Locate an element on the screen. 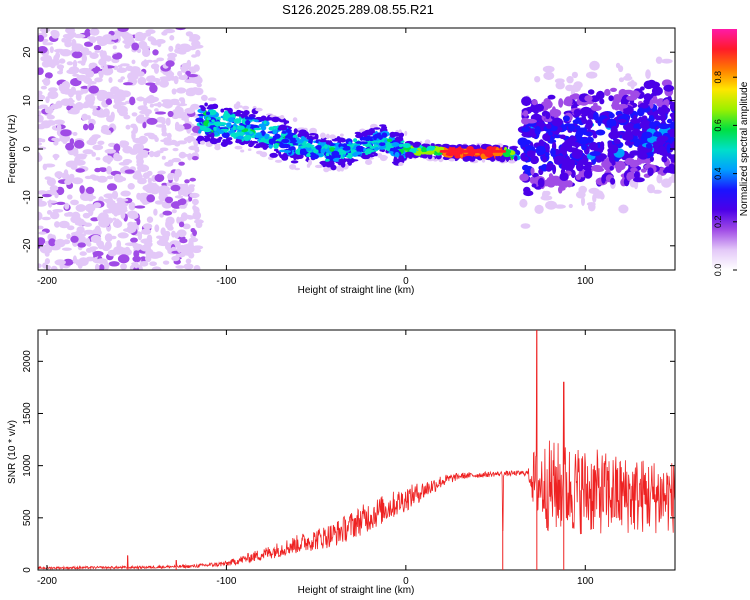 The width and height of the screenshot is (750, 600). heatmap-x-tick-label: -100 is located at coordinates (226, 281).